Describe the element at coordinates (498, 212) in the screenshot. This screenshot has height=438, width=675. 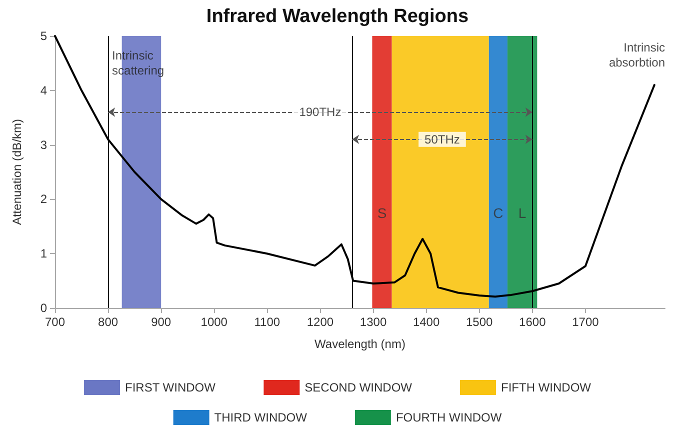
I see `annotation: C` at that location.